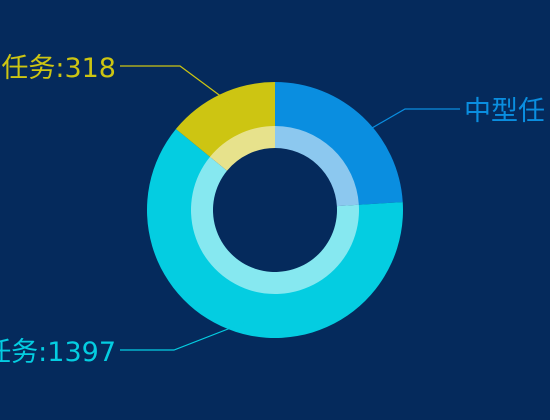 This screenshot has height=420, width=550. I want to click on slice-label: 任务:1397, so click(58, 352).